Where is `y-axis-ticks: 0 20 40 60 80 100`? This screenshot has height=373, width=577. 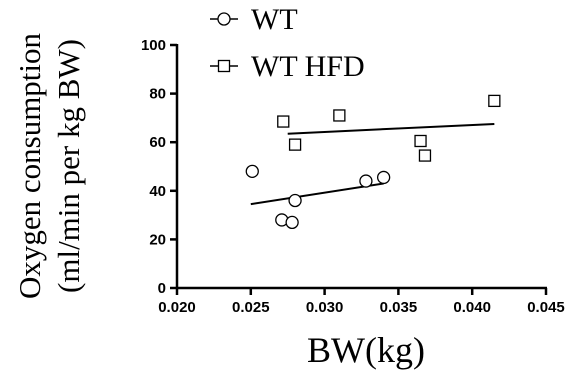 y-axis-ticks: 0 20 40 60 80 100 is located at coordinates (159, 167).